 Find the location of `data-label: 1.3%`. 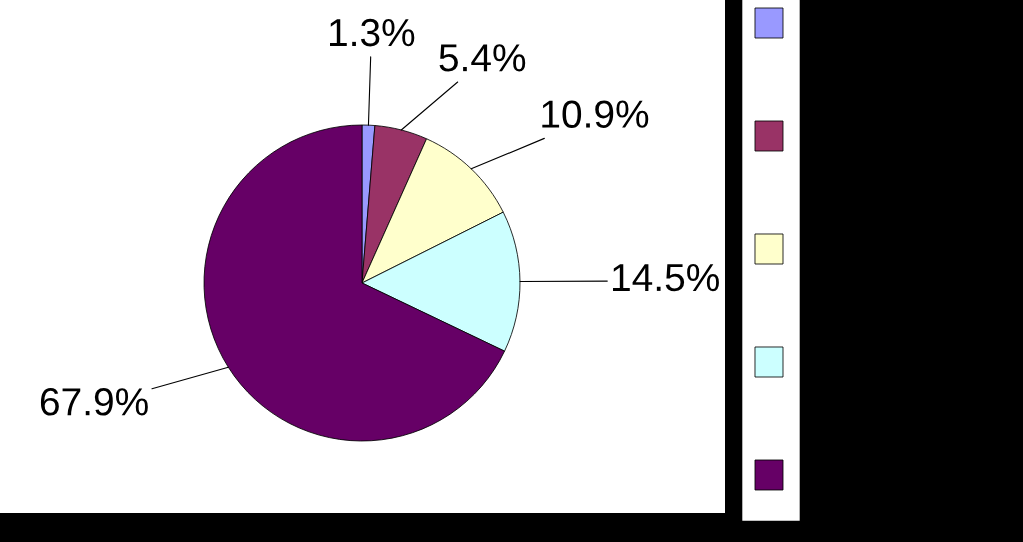

data-label: 1.3% is located at coordinates (372, 32).